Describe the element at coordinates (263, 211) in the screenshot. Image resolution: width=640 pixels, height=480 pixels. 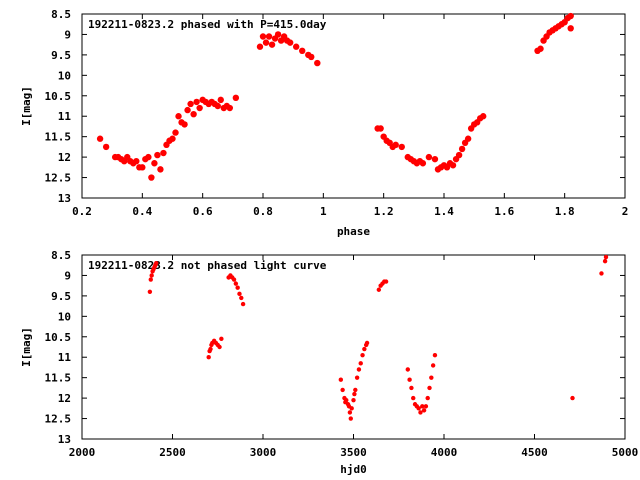
I see `x-tick-label: 0.8` at that location.